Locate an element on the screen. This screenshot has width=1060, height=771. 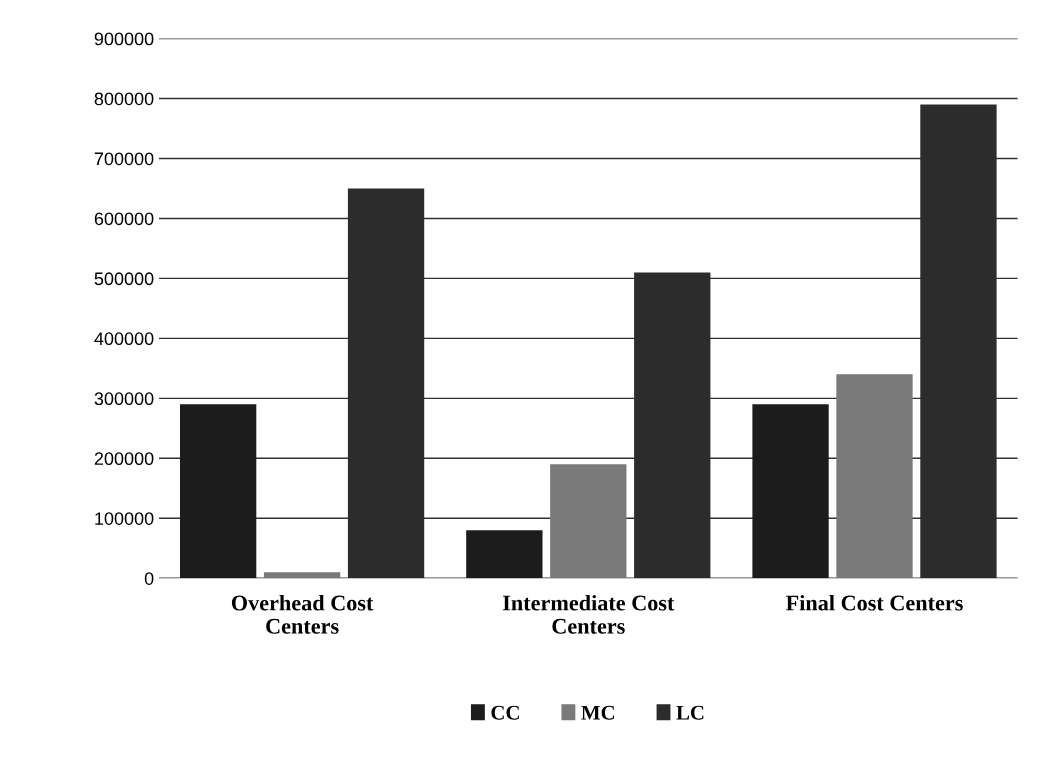
y-tick-label: 400000 is located at coordinates (124, 339).